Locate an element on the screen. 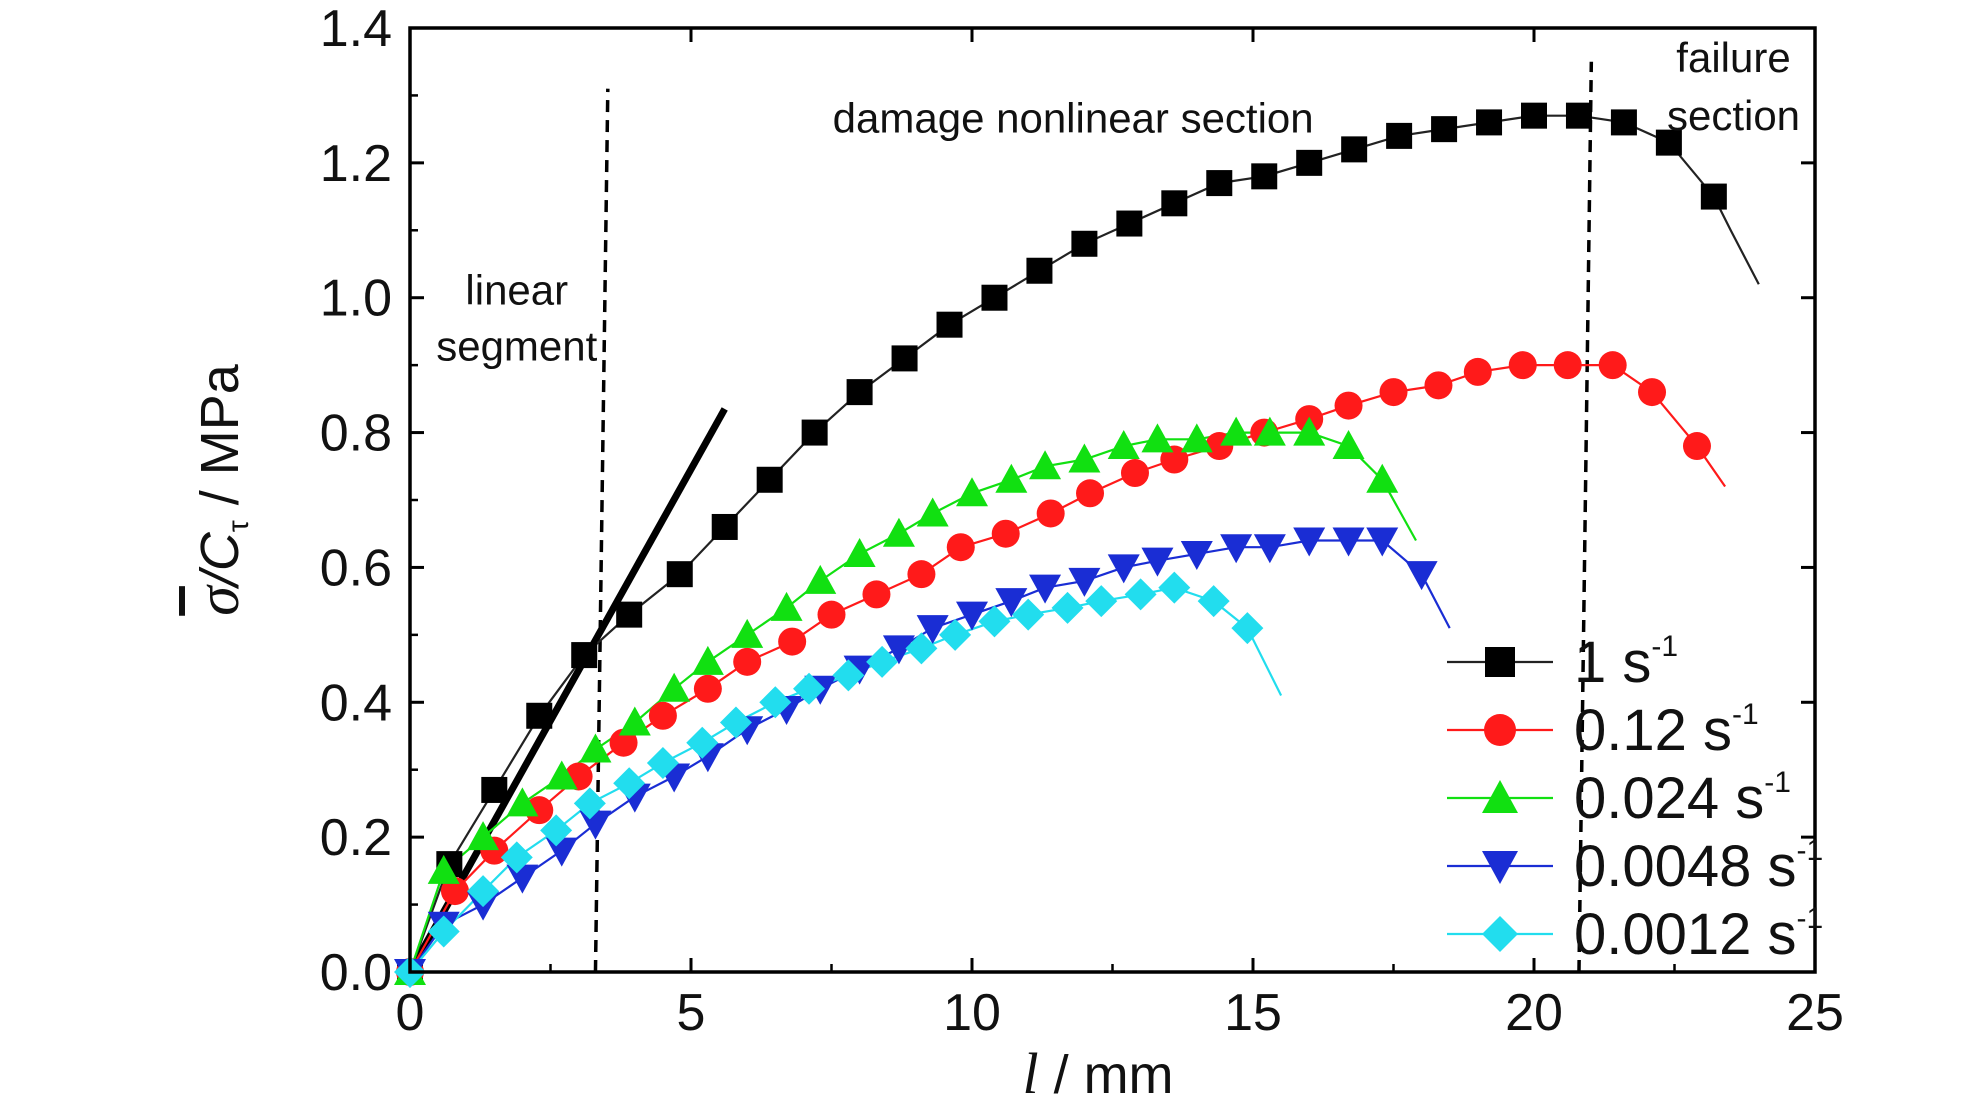  y-tick-label: 0.4 is located at coordinates (356, 703).